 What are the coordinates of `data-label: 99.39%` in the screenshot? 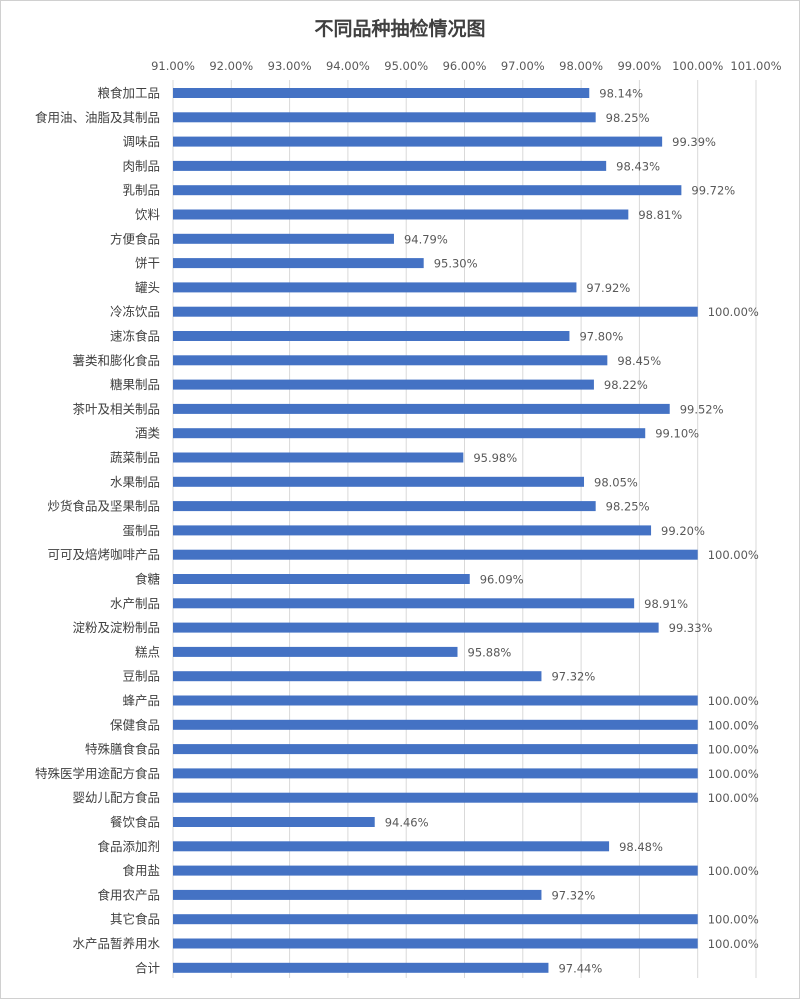 It's located at (694, 142).